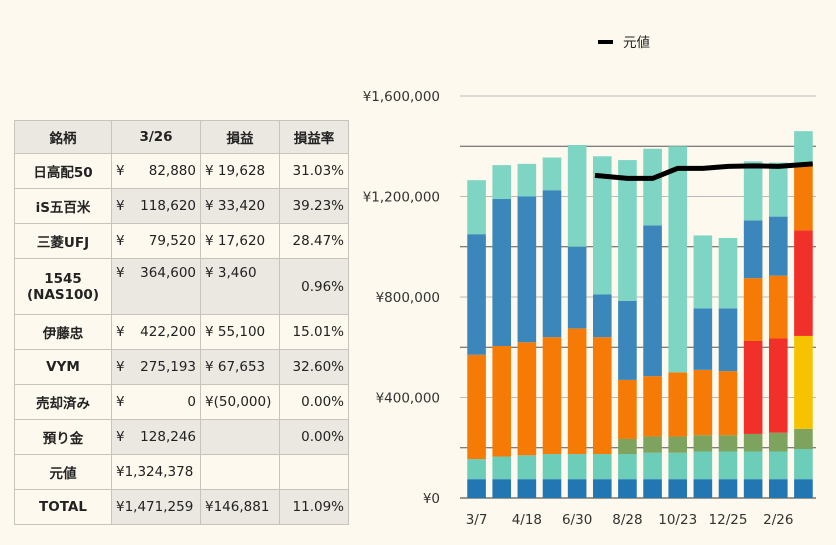 Image resolution: width=836 pixels, height=545 pixels. I want to click on y-tick-label: ¥400,000, so click(408, 399).